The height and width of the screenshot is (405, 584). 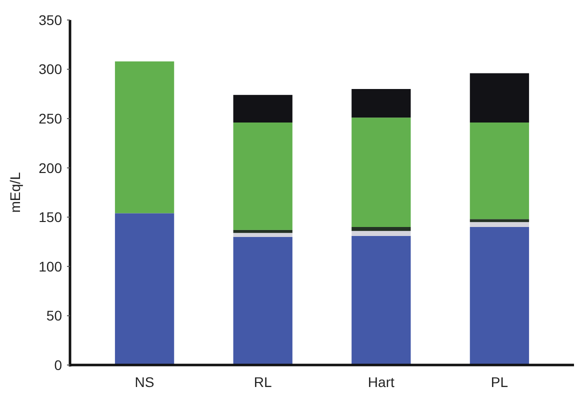 I want to click on x-tick-label: NS, so click(x=144, y=382).